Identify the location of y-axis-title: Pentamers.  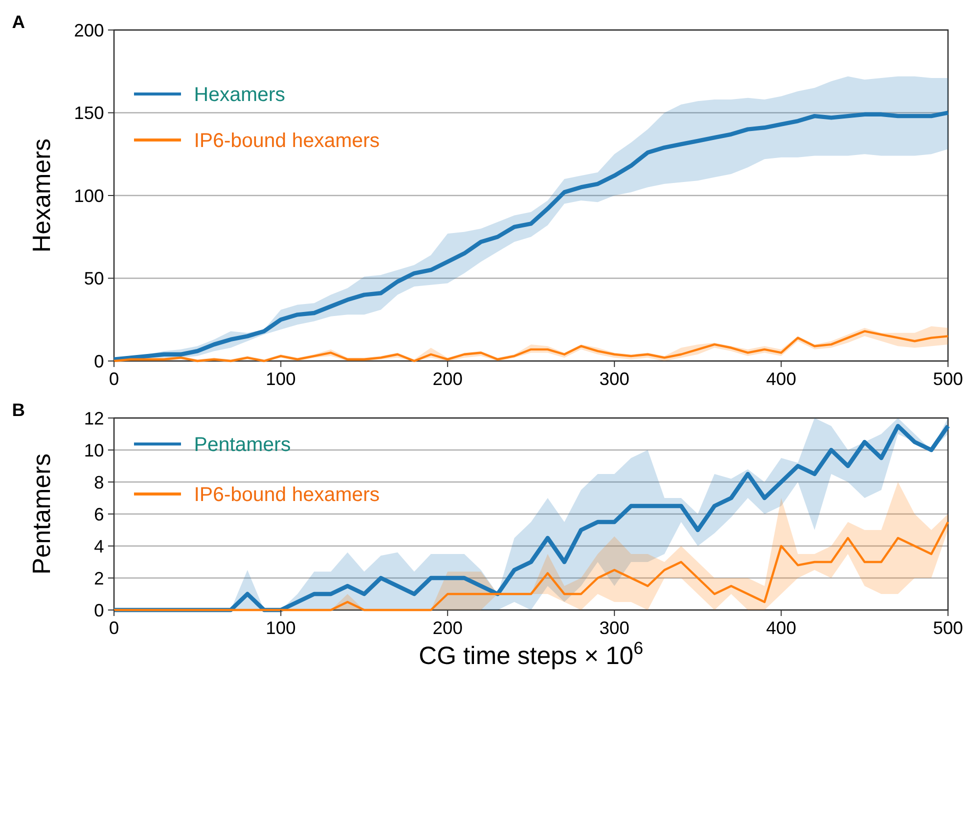
(42, 514).